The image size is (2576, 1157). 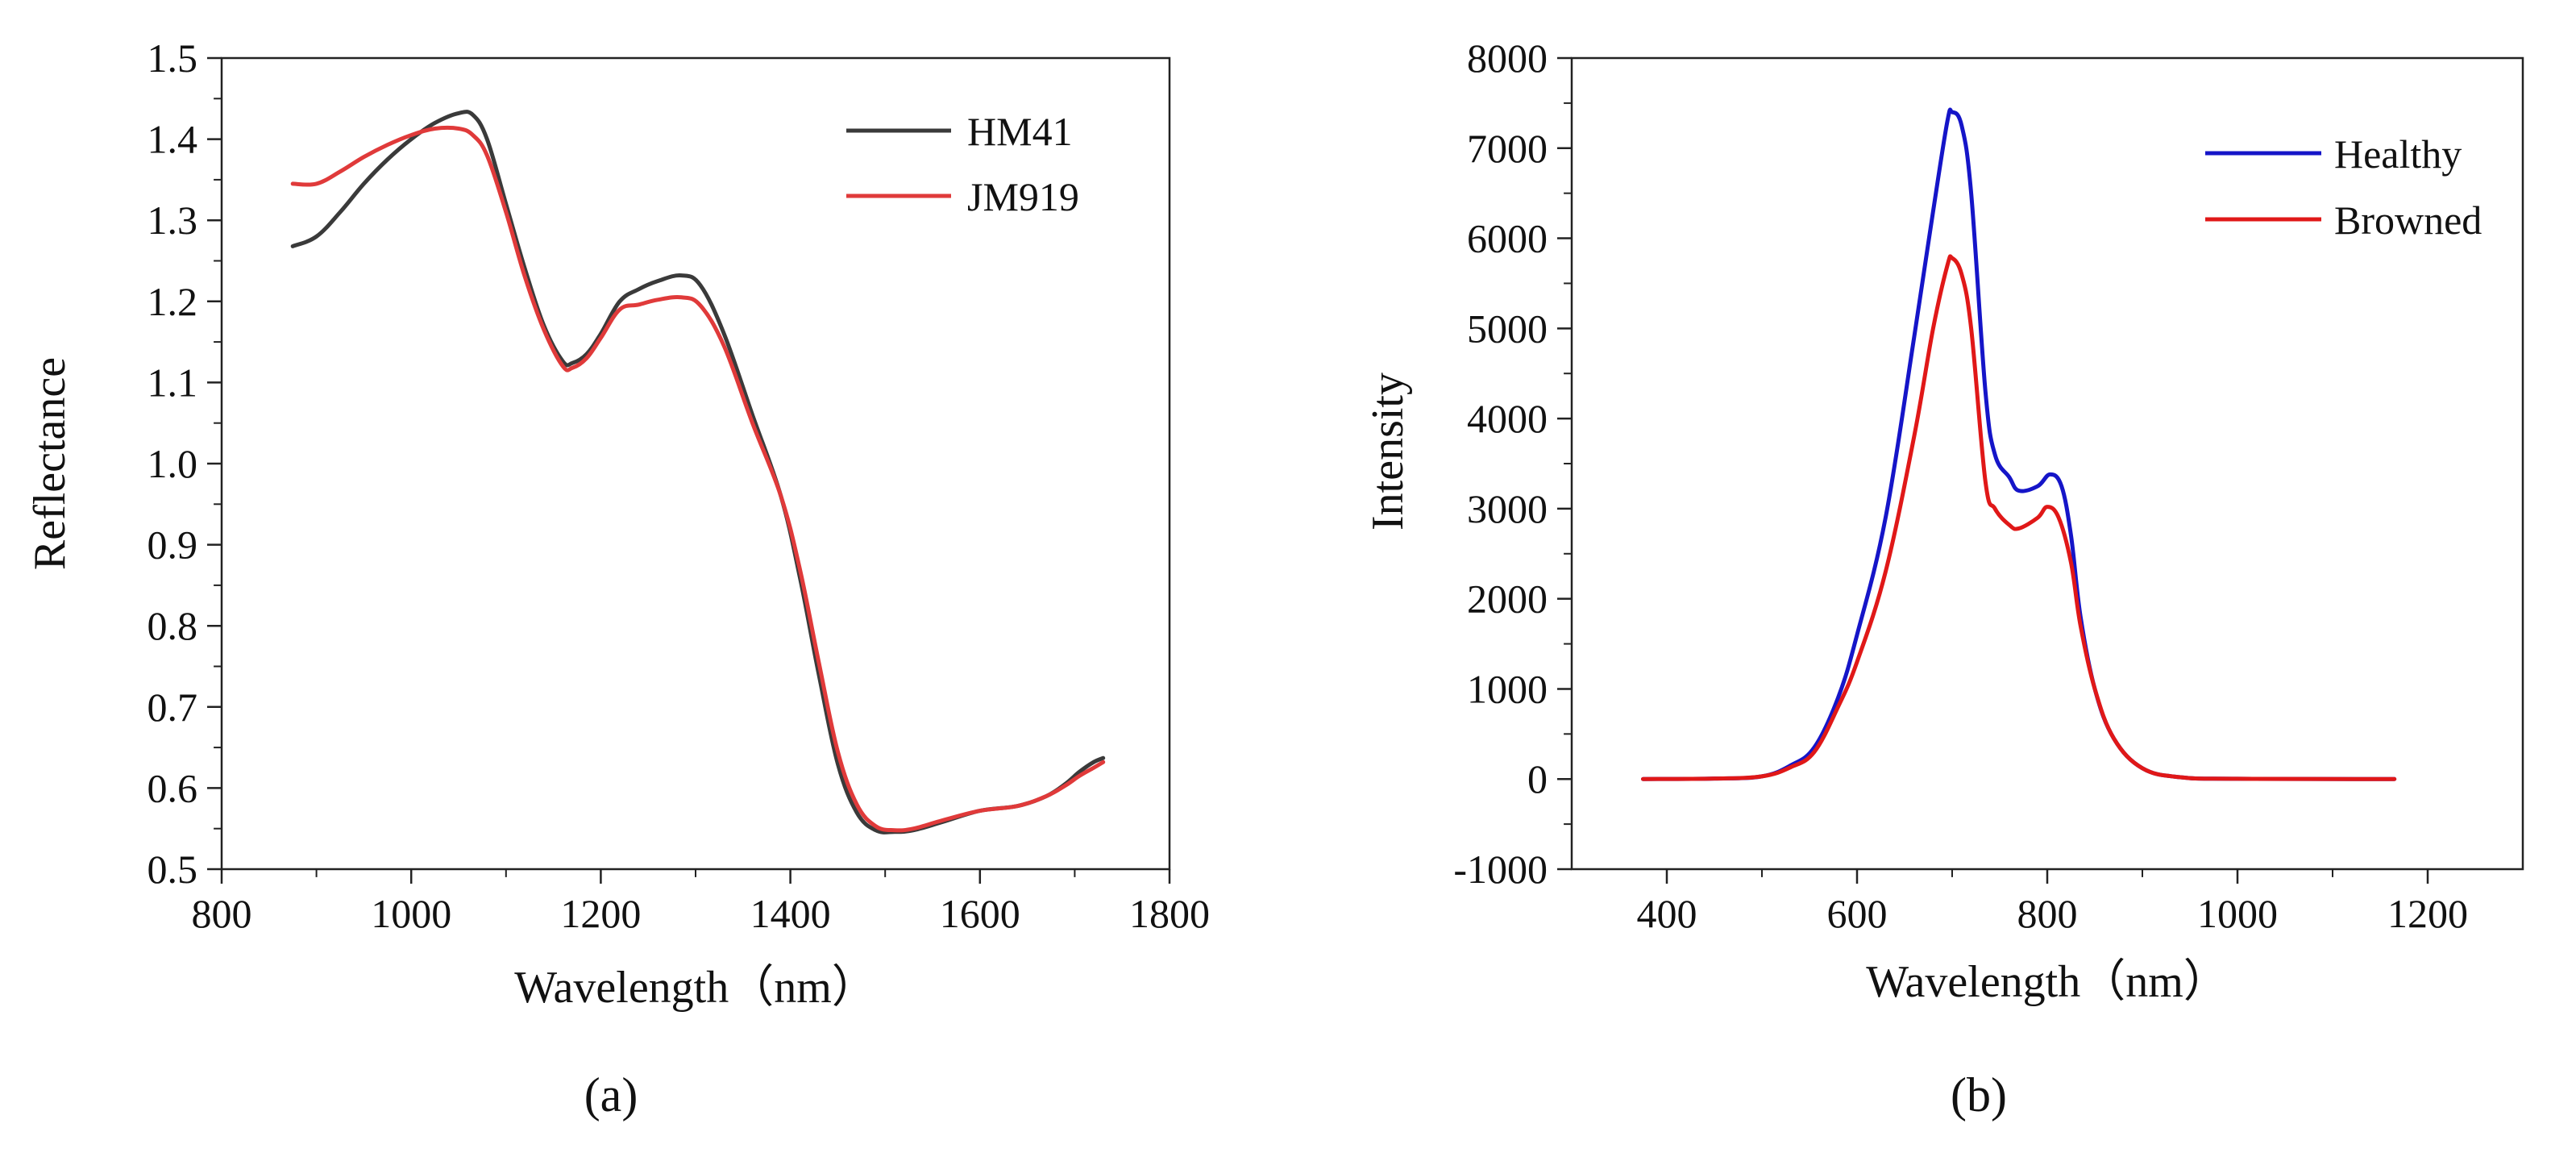 I want to click on chart-a-ytick-label-0-8: 0.8, so click(x=172, y=625).